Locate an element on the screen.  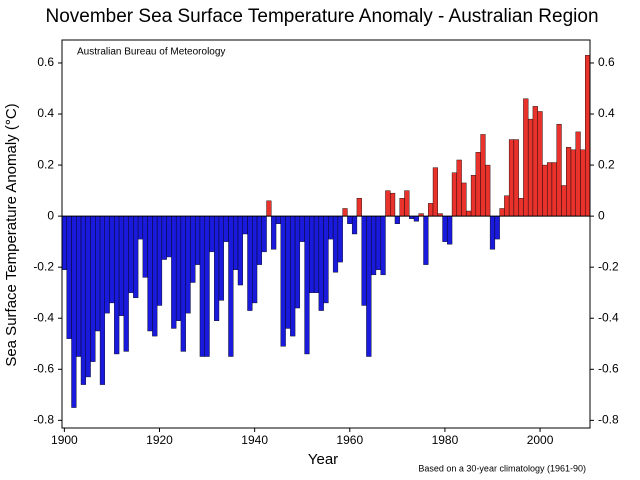
y-tick-label: 0.6 is located at coordinates (45, 62).